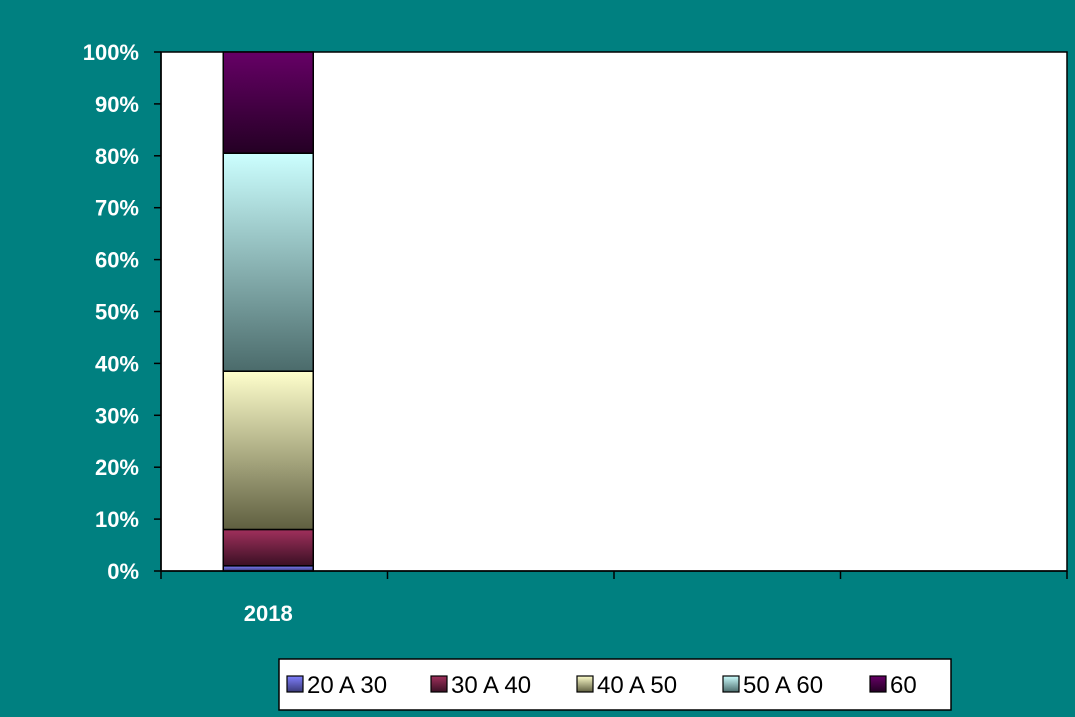  What do you see at coordinates (783, 685) in the screenshot?
I see `legend-label: 50 A 60` at bounding box center [783, 685].